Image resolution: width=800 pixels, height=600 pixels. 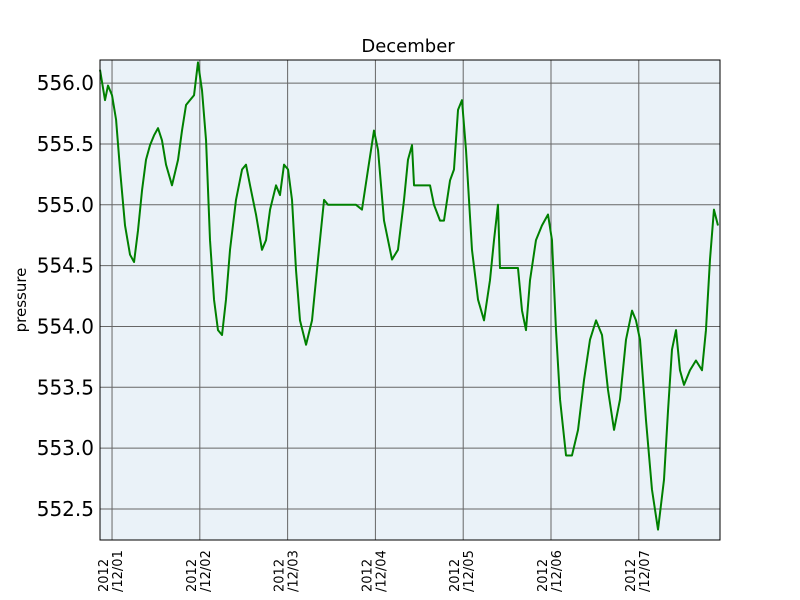 What do you see at coordinates (65, 205) in the screenshot?
I see `y-tick-label: 555.0` at bounding box center [65, 205].